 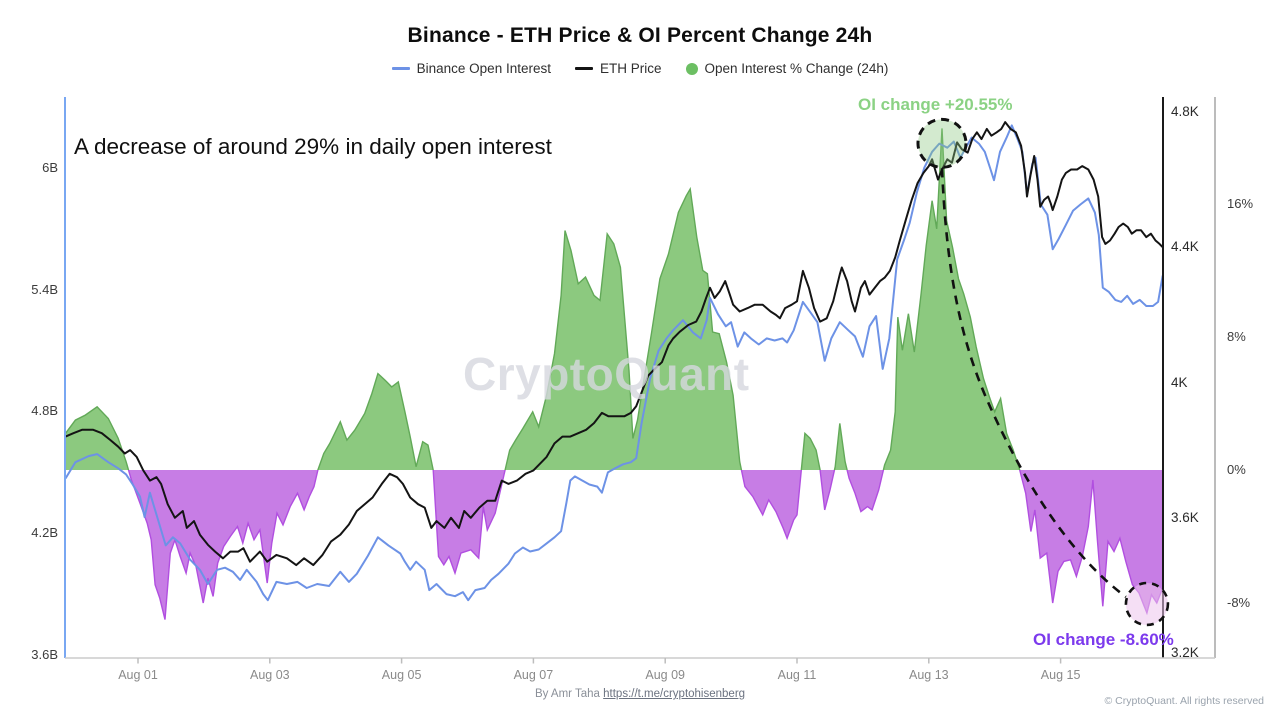 What do you see at coordinates (606, 374) in the screenshot?
I see `watermark: CryptoQuant` at bounding box center [606, 374].